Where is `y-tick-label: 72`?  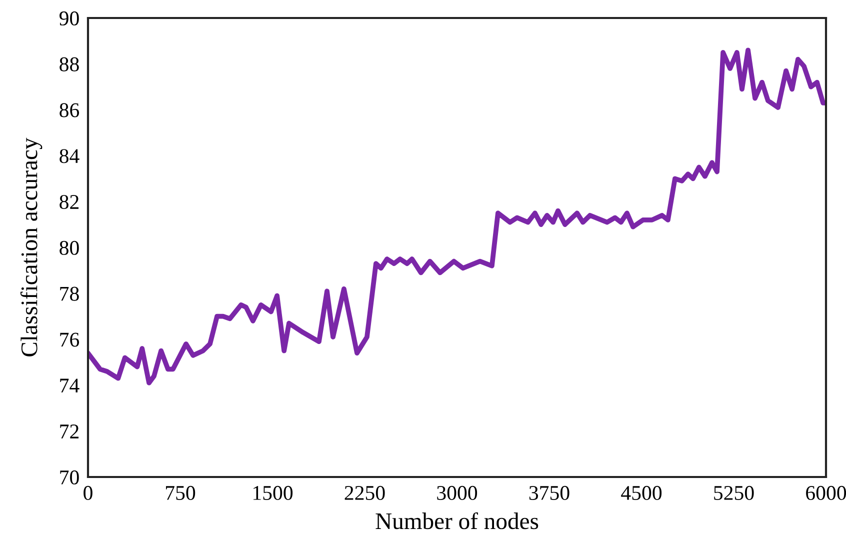
y-tick-label: 72 is located at coordinates (69, 431).